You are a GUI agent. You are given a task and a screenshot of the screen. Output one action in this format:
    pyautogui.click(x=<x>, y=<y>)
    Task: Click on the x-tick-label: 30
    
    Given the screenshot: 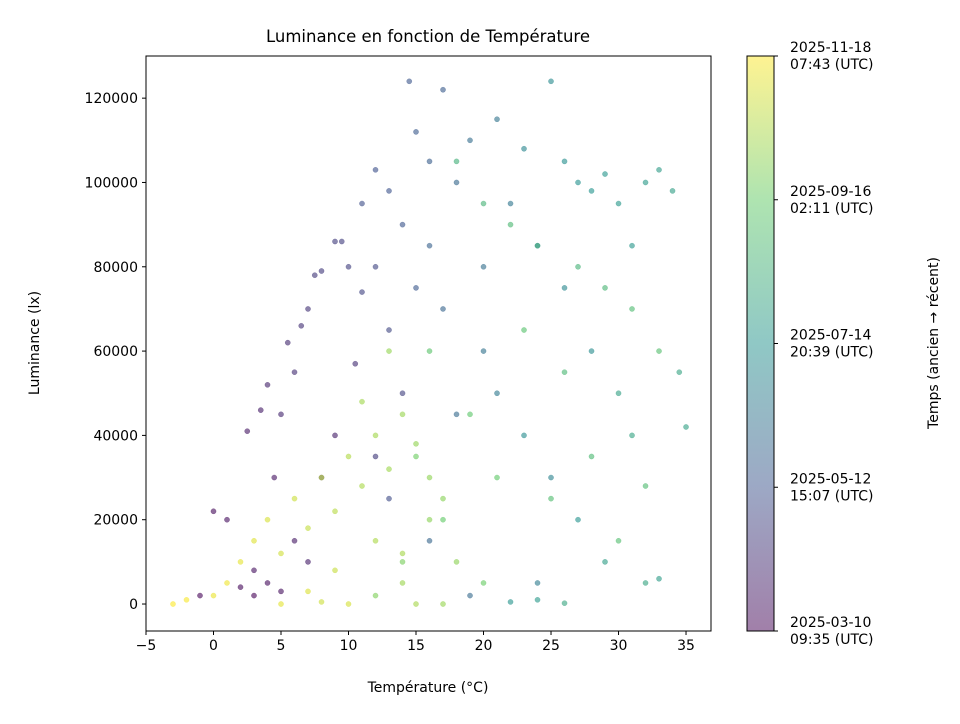 What is the action you would take?
    pyautogui.click(x=619, y=646)
    